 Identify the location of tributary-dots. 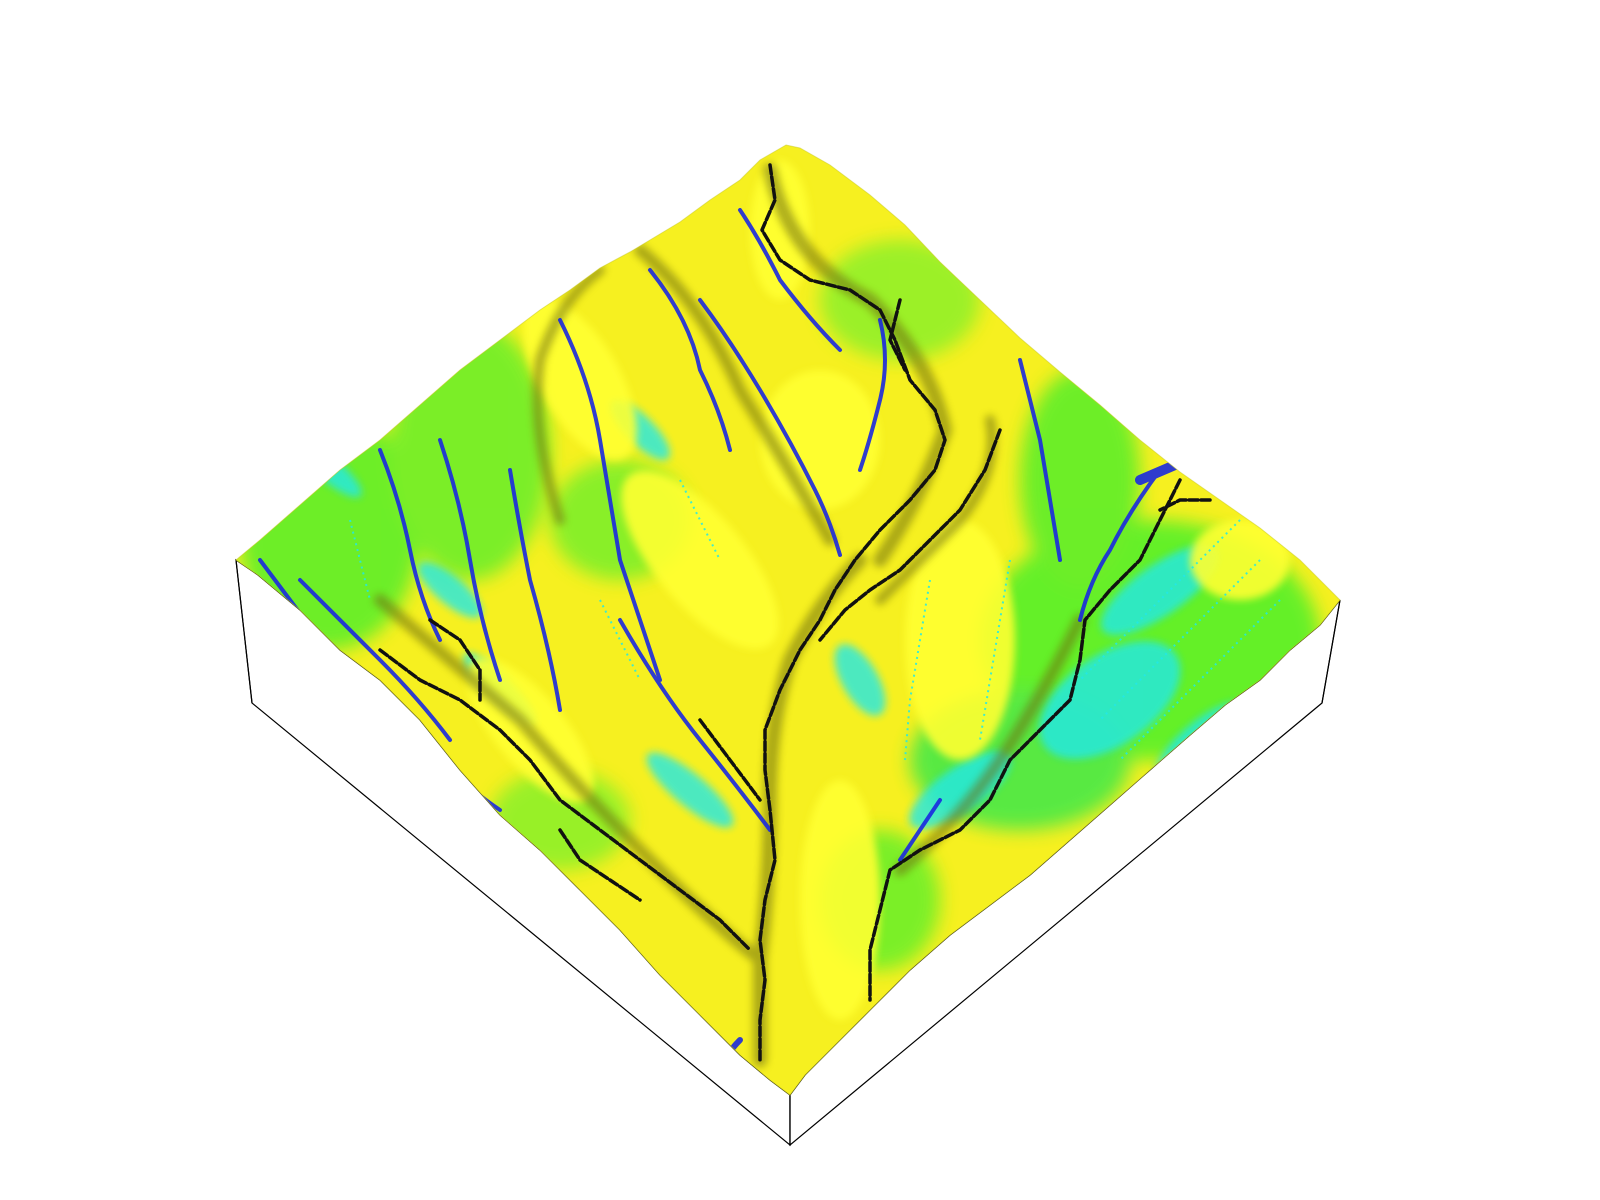
(815, 620).